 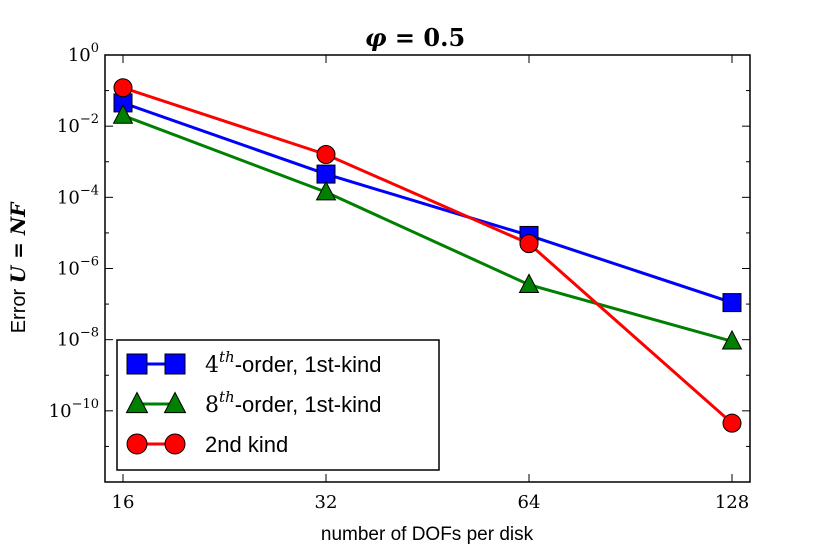 I want to click on y-tick-label: 10⁻², so click(x=78, y=124).